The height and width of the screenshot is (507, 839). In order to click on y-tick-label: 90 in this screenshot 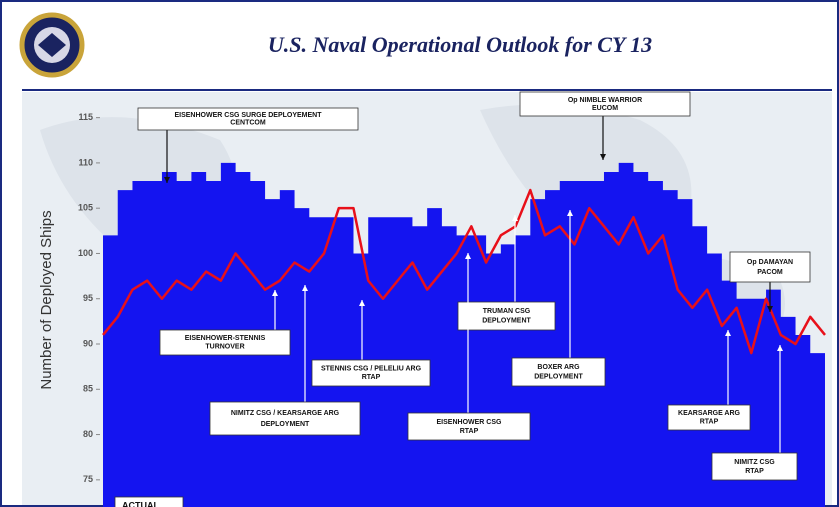, I will do `click(88, 343)`.